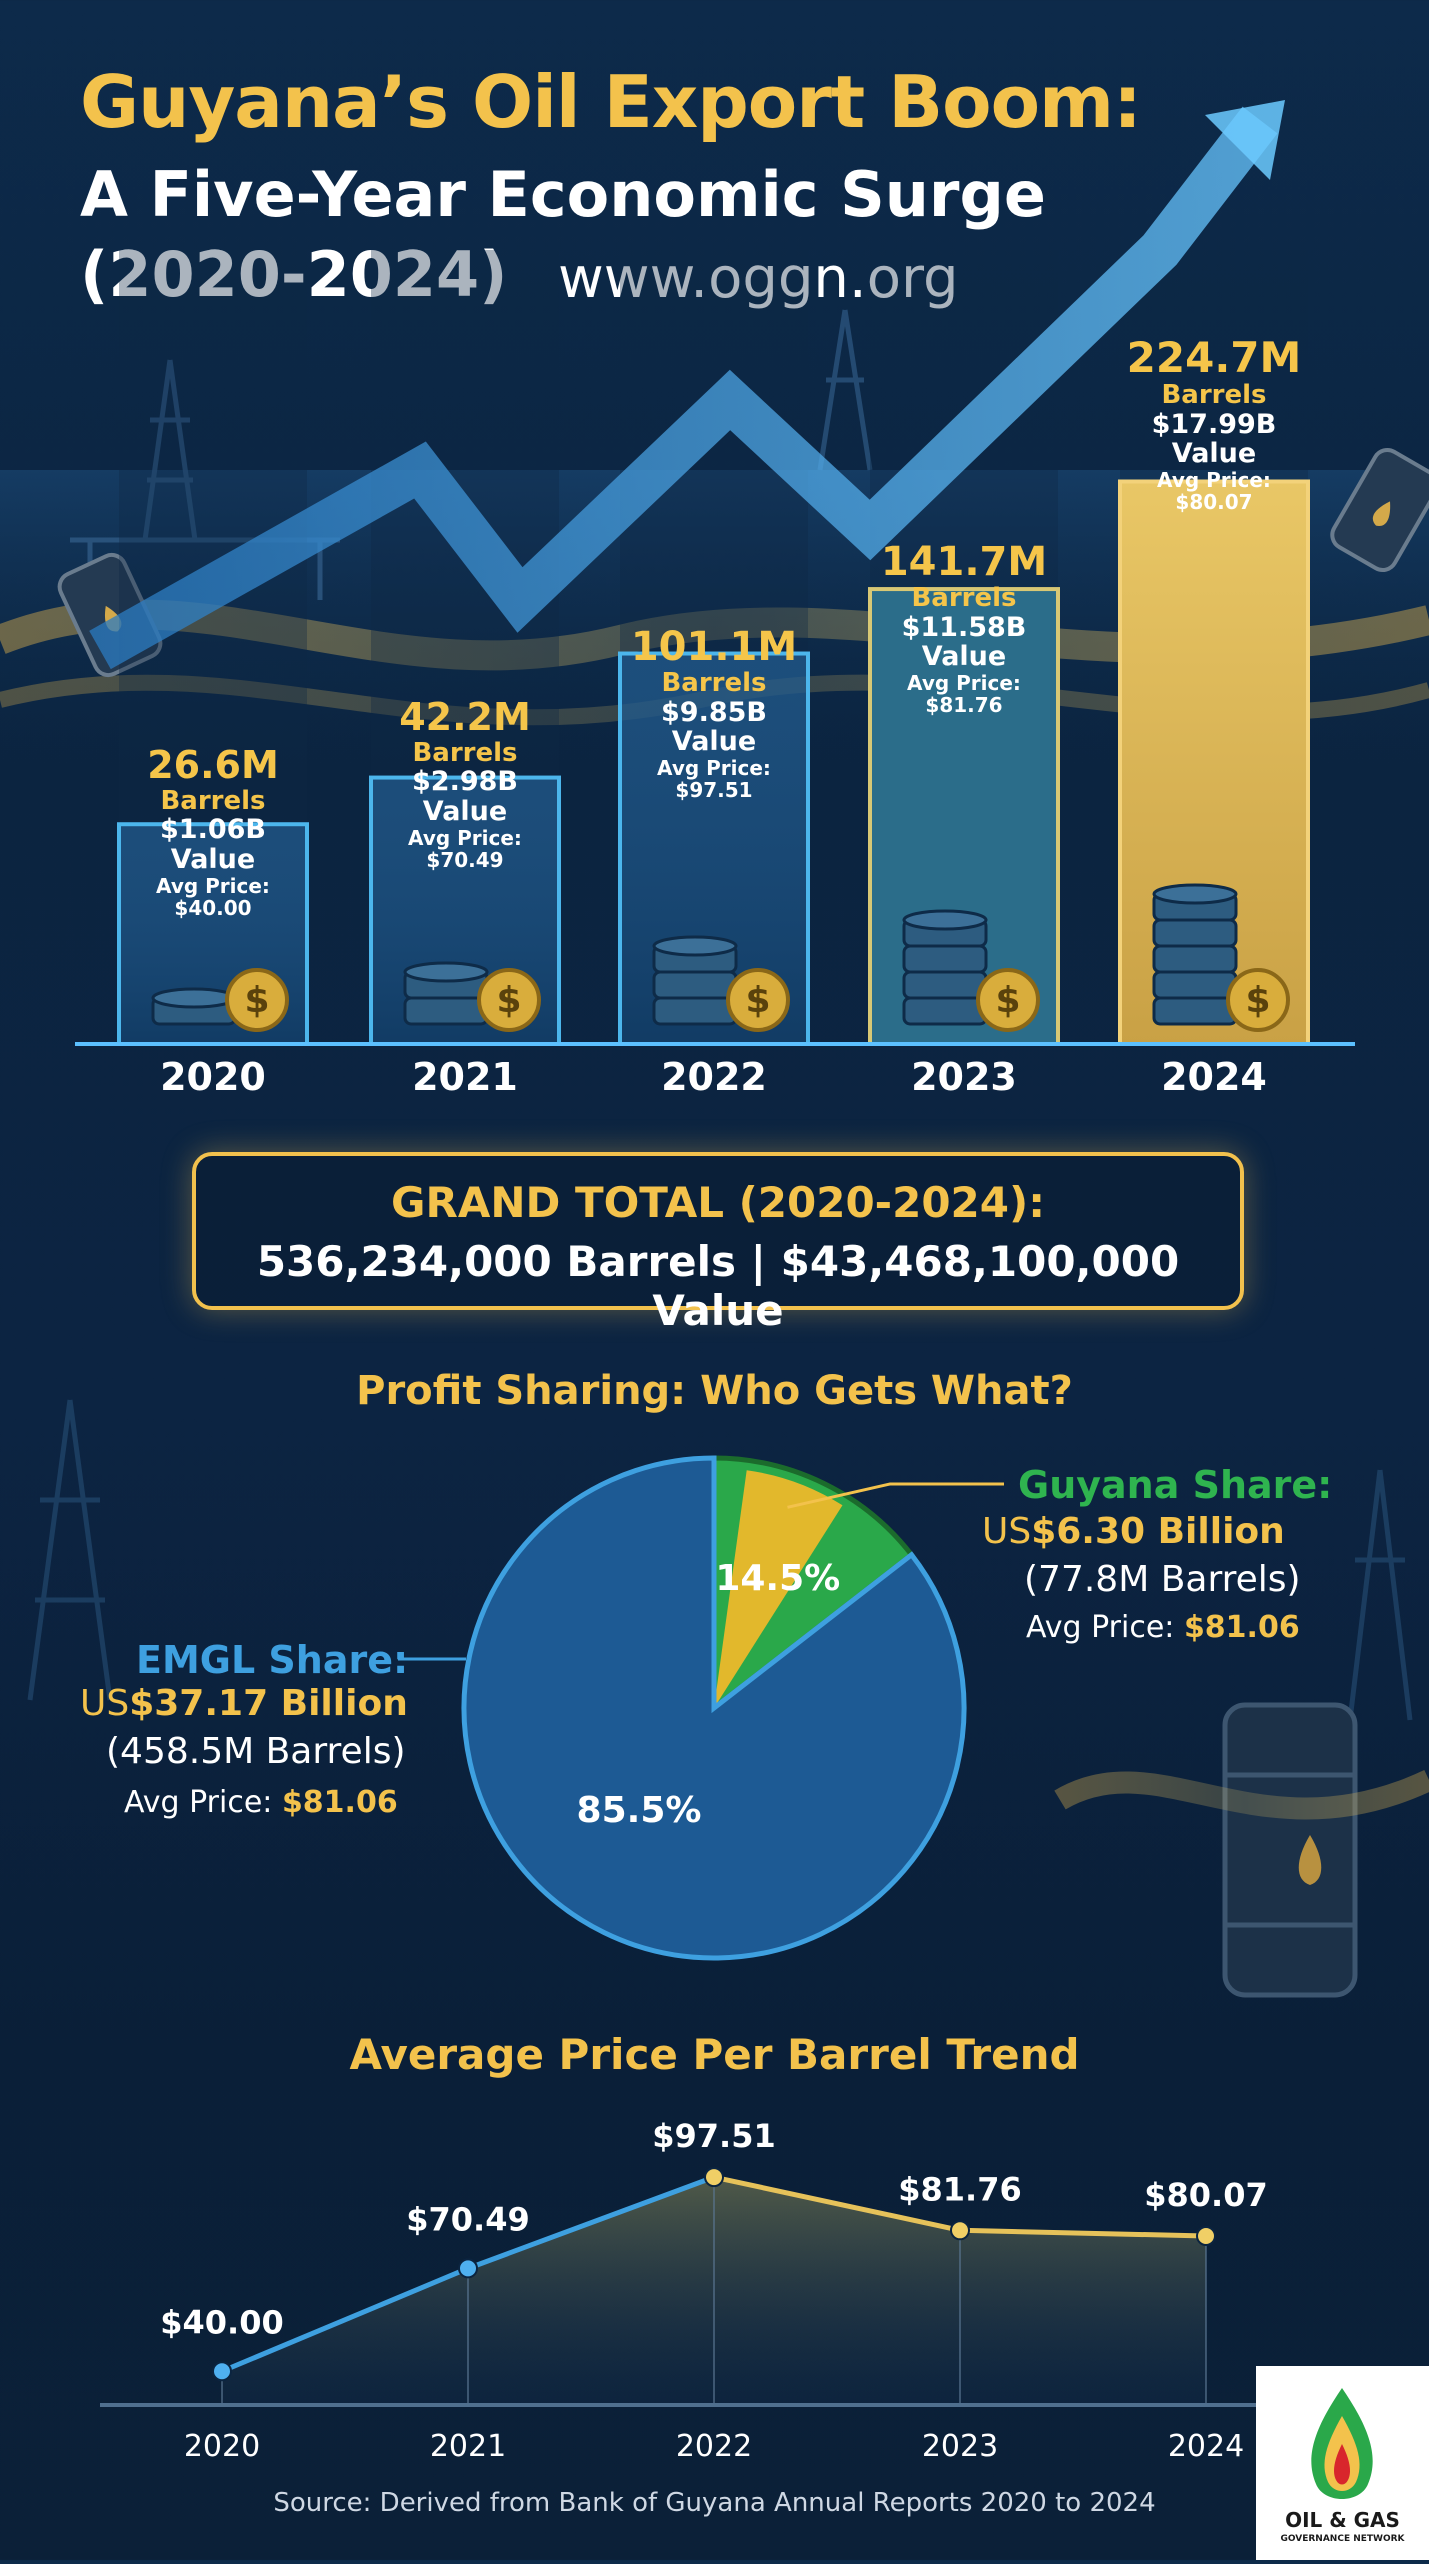  Describe the element at coordinates (294, 274) in the screenshot. I see `page-subtitle-years: (2020-2024)` at that location.